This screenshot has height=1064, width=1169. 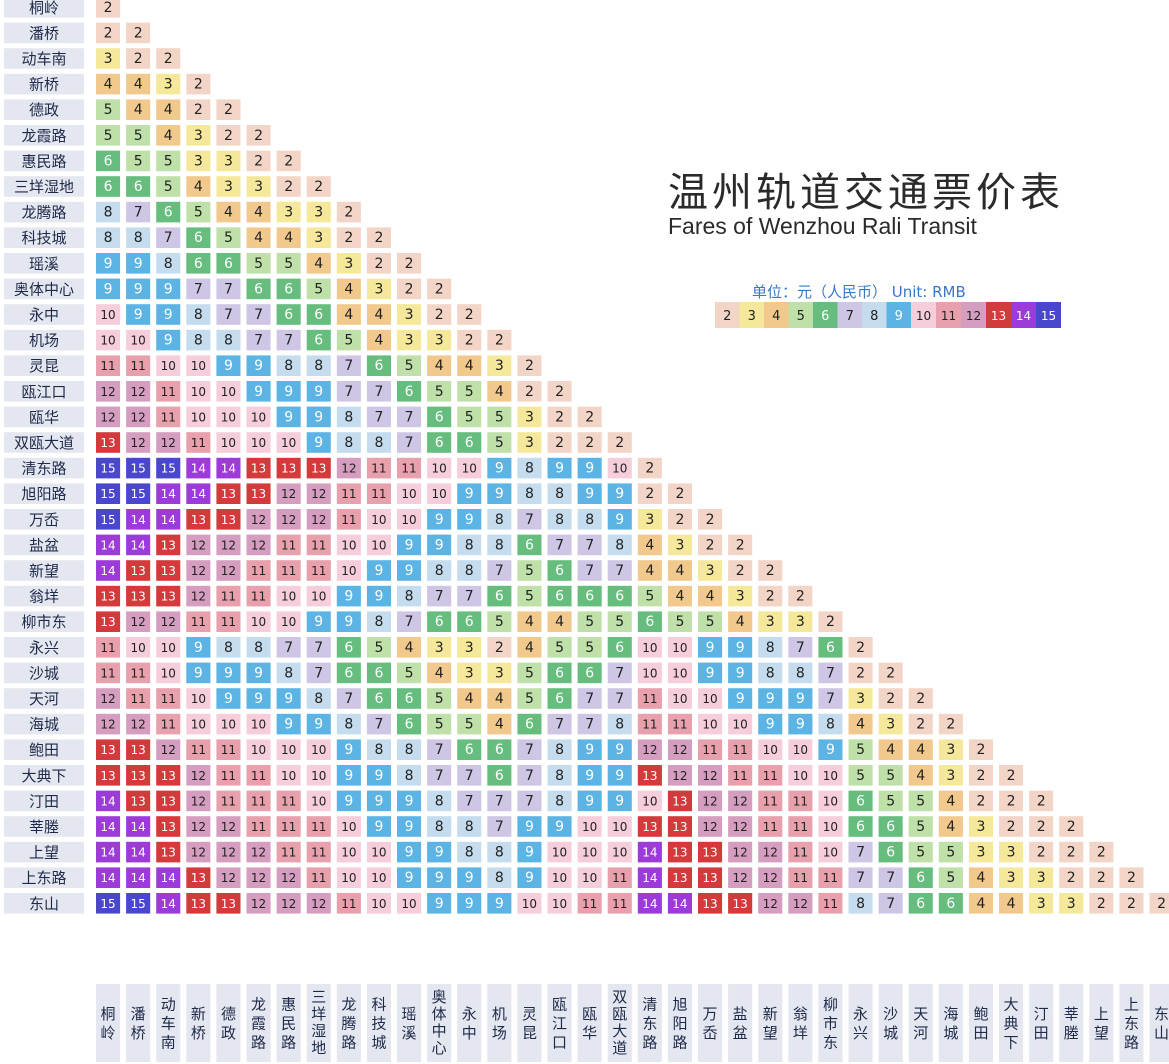 I want to click on col-label: 体, so click(x=439, y=1014).